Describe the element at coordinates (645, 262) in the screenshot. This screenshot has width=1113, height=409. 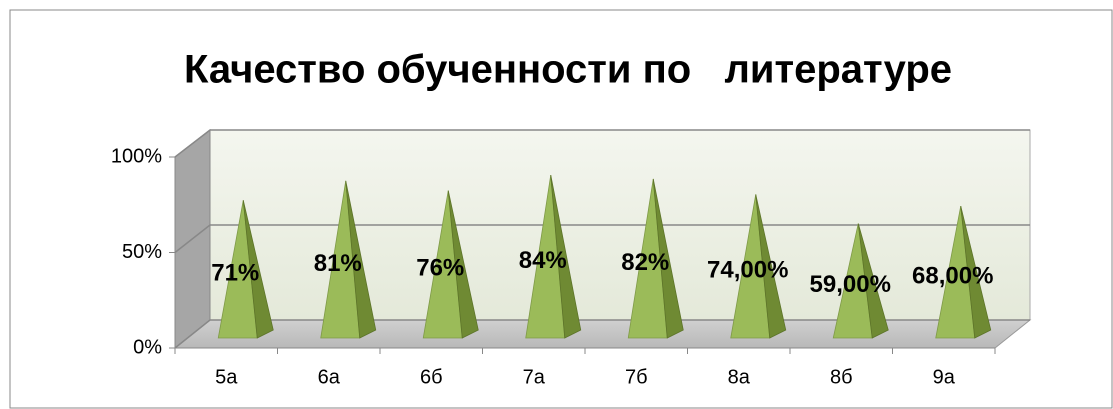
I see `value-label: 82%` at that location.